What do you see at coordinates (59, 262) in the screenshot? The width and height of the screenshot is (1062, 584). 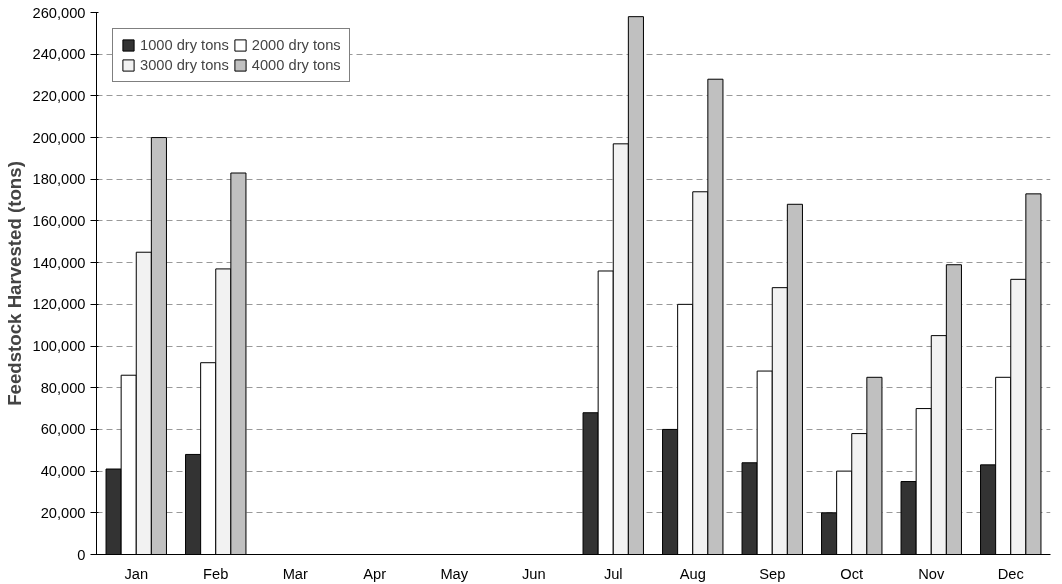 I see `y-tick-label: 140,000` at bounding box center [59, 262].